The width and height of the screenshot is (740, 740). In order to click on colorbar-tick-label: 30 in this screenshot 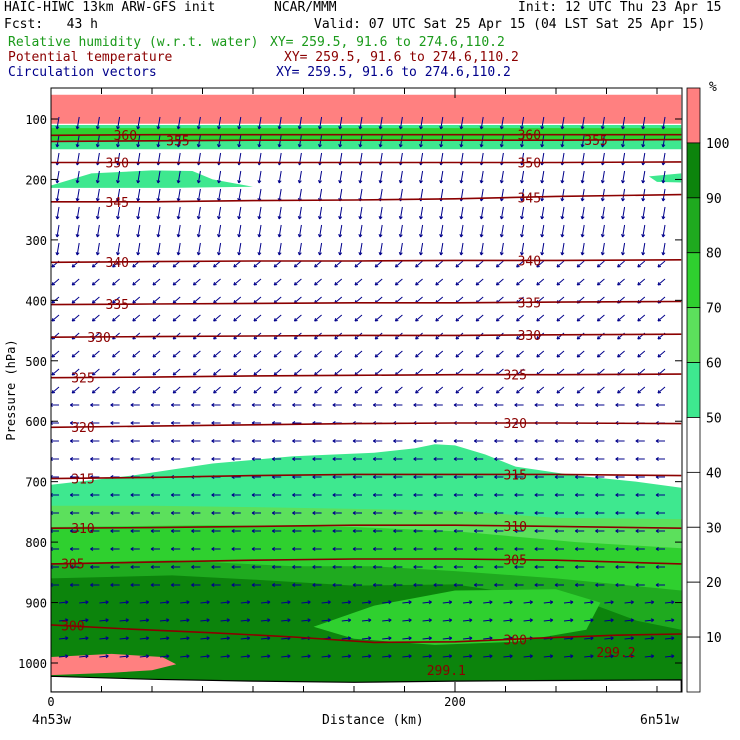, I will do `click(714, 528)`.